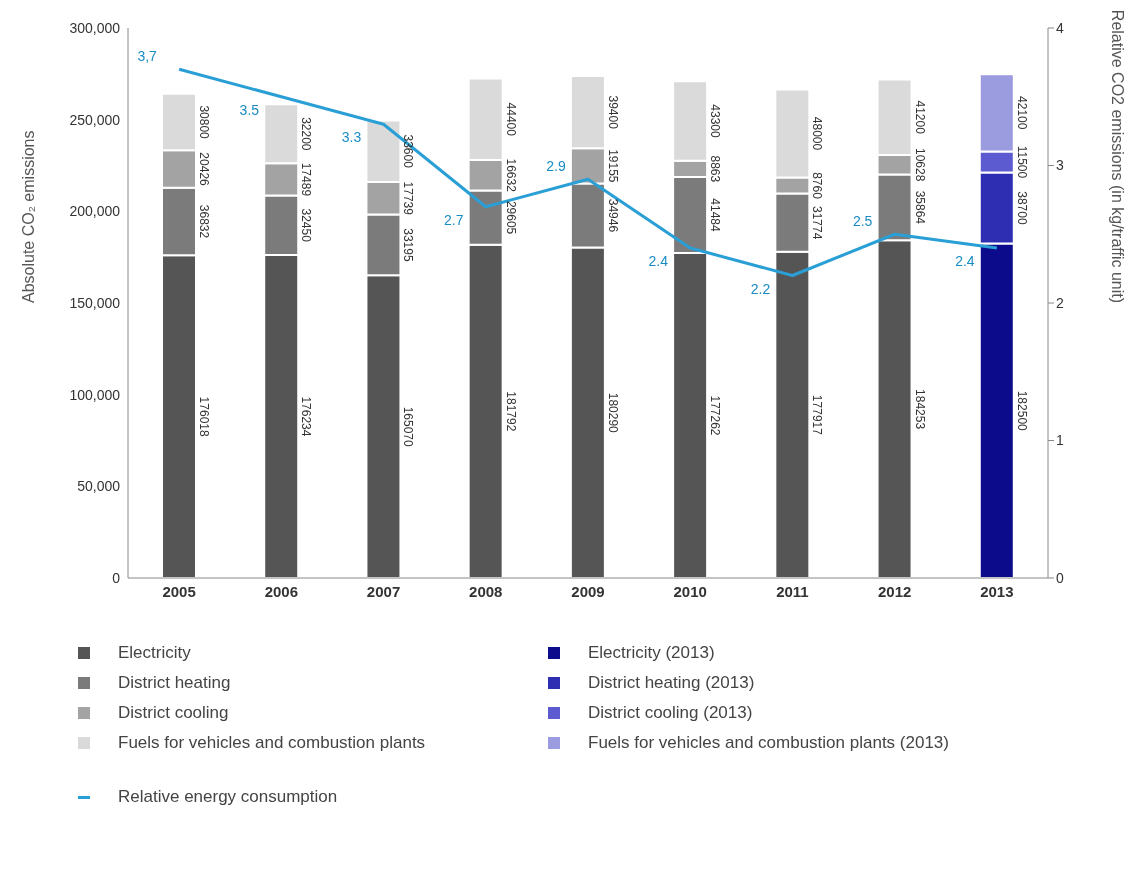  Describe the element at coordinates (894, 591) in the screenshot. I see `x-tick-label: 2012` at that location.